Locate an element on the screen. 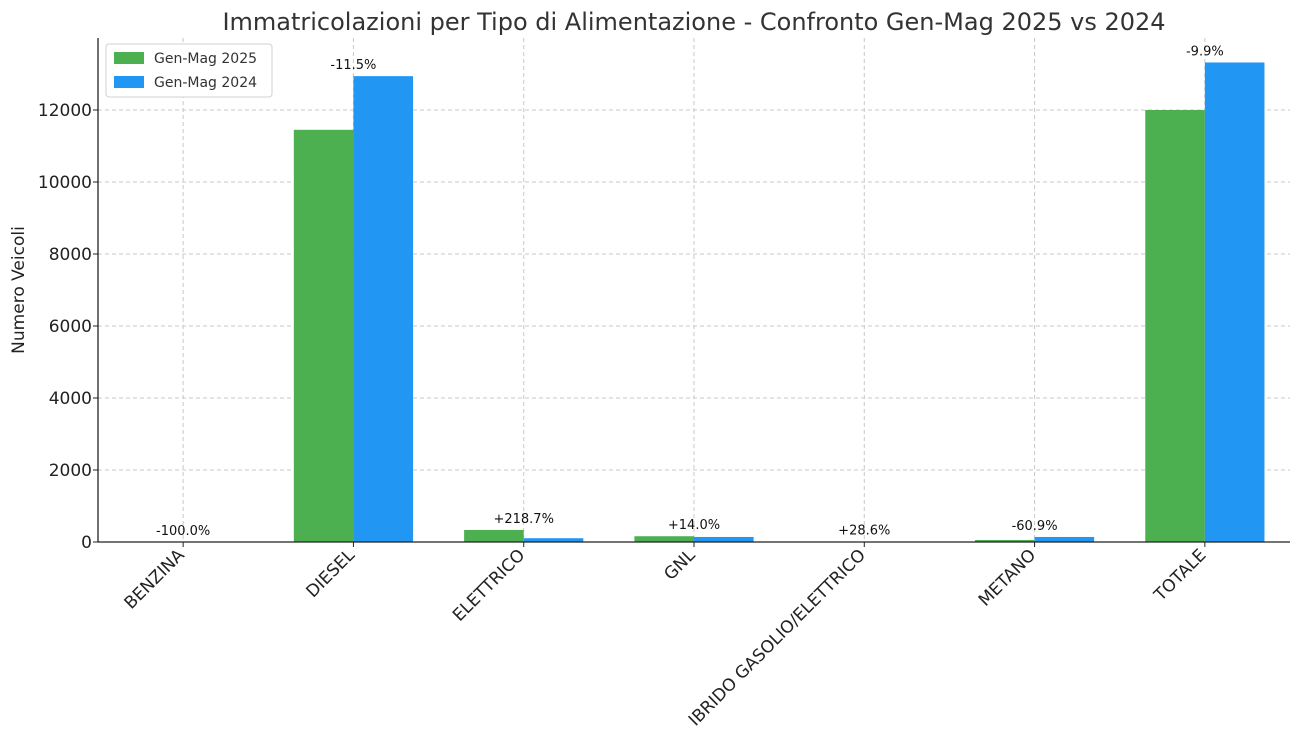 Image resolution: width=1300 pixels, height=754 pixels. y-tick-label: 4000 is located at coordinates (70, 399).